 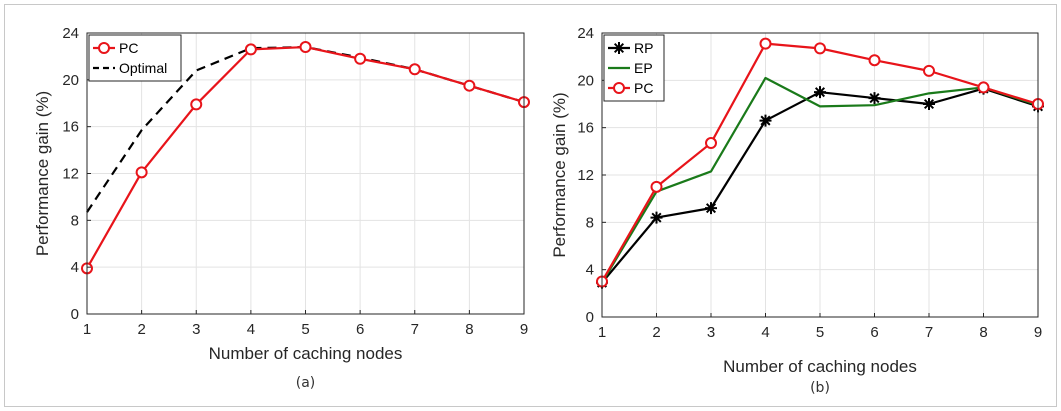 What do you see at coordinates (42, 173) in the screenshot?
I see `panel-a-y-axis-label: Performance gain (%)` at bounding box center [42, 173].